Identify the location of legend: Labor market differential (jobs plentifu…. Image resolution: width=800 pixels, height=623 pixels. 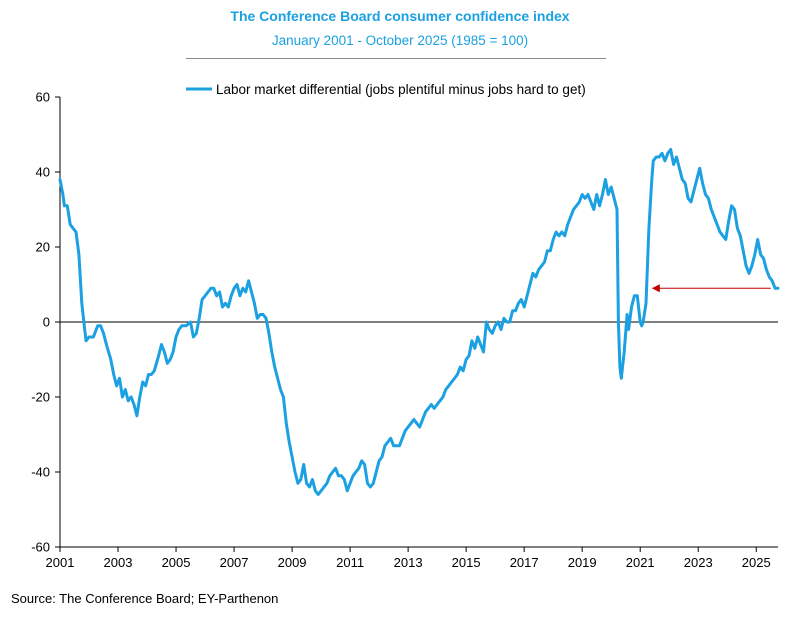
(386, 89).